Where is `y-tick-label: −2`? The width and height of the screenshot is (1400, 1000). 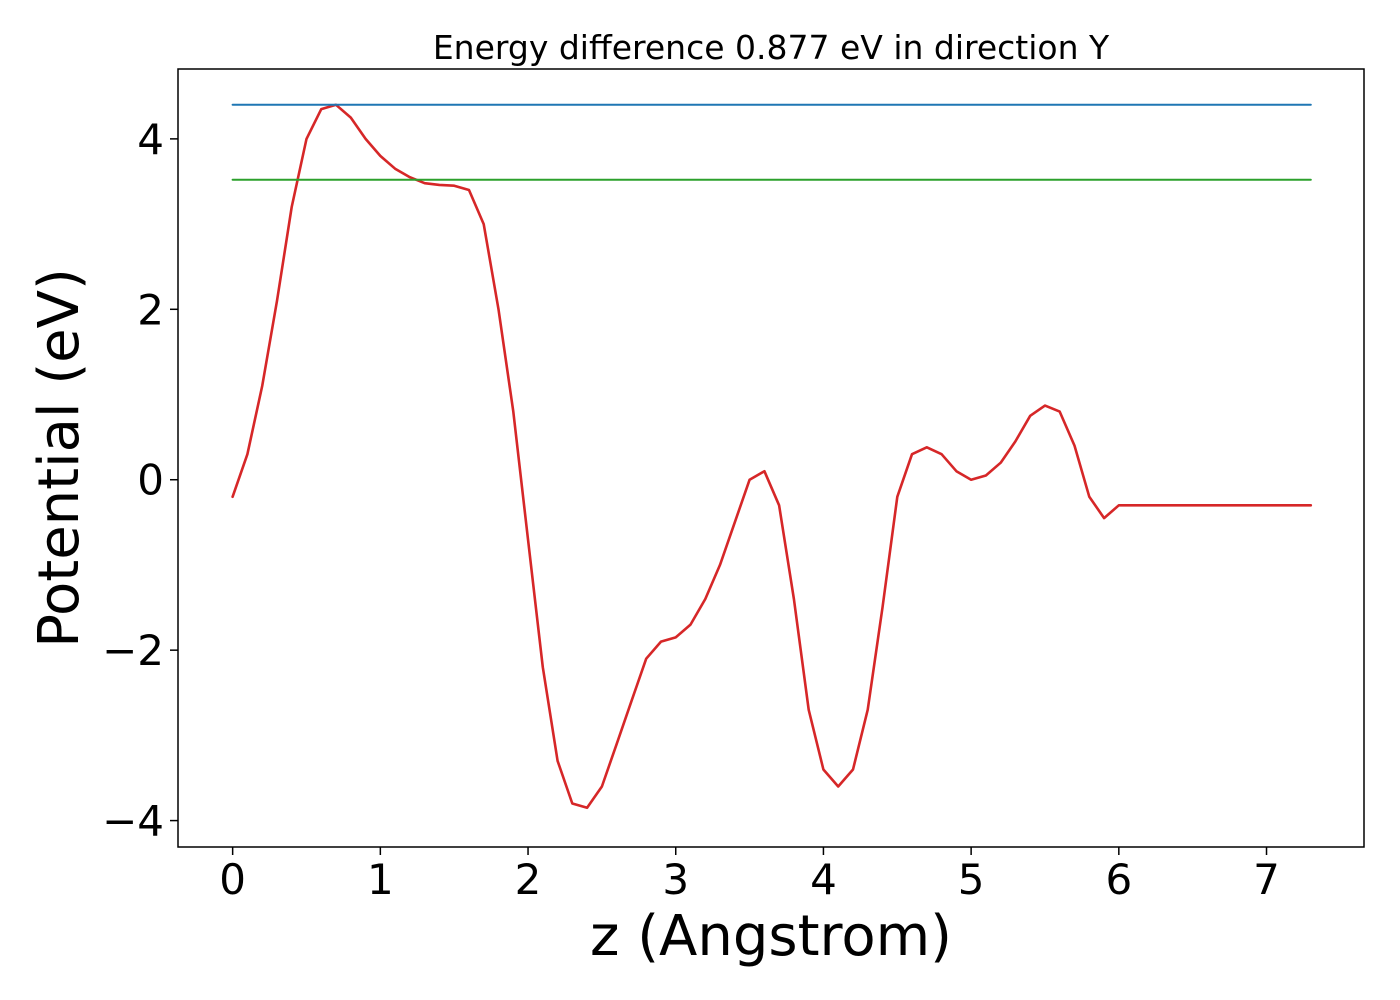
y-tick-label: −2 is located at coordinates (133, 650).